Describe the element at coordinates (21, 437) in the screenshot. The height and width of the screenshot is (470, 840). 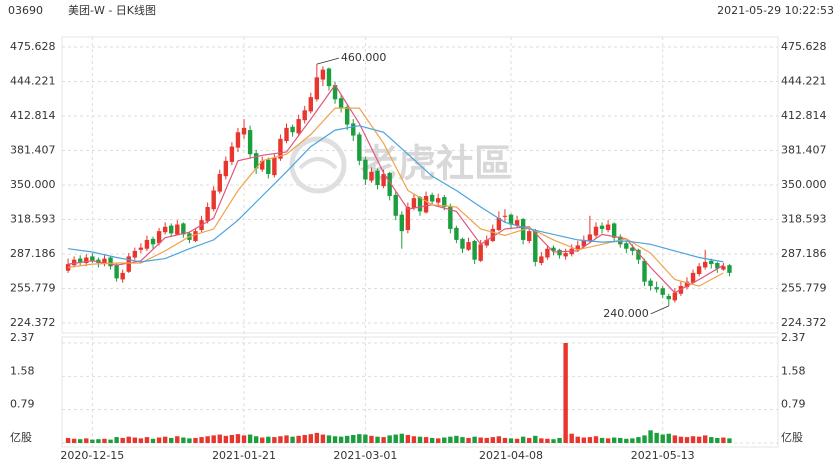
I see `volume-tick-label: 亿股` at that location.